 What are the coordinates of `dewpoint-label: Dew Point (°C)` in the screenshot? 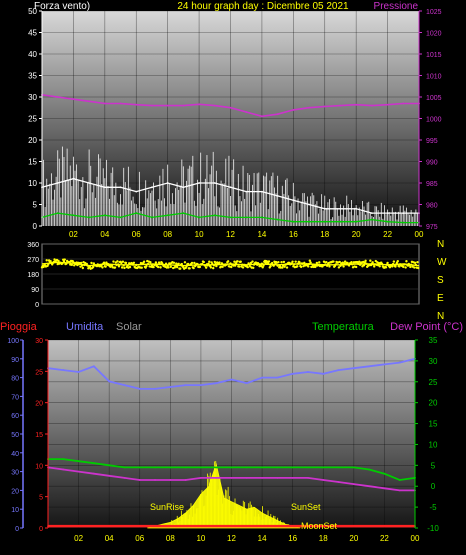 It's located at (426, 327).